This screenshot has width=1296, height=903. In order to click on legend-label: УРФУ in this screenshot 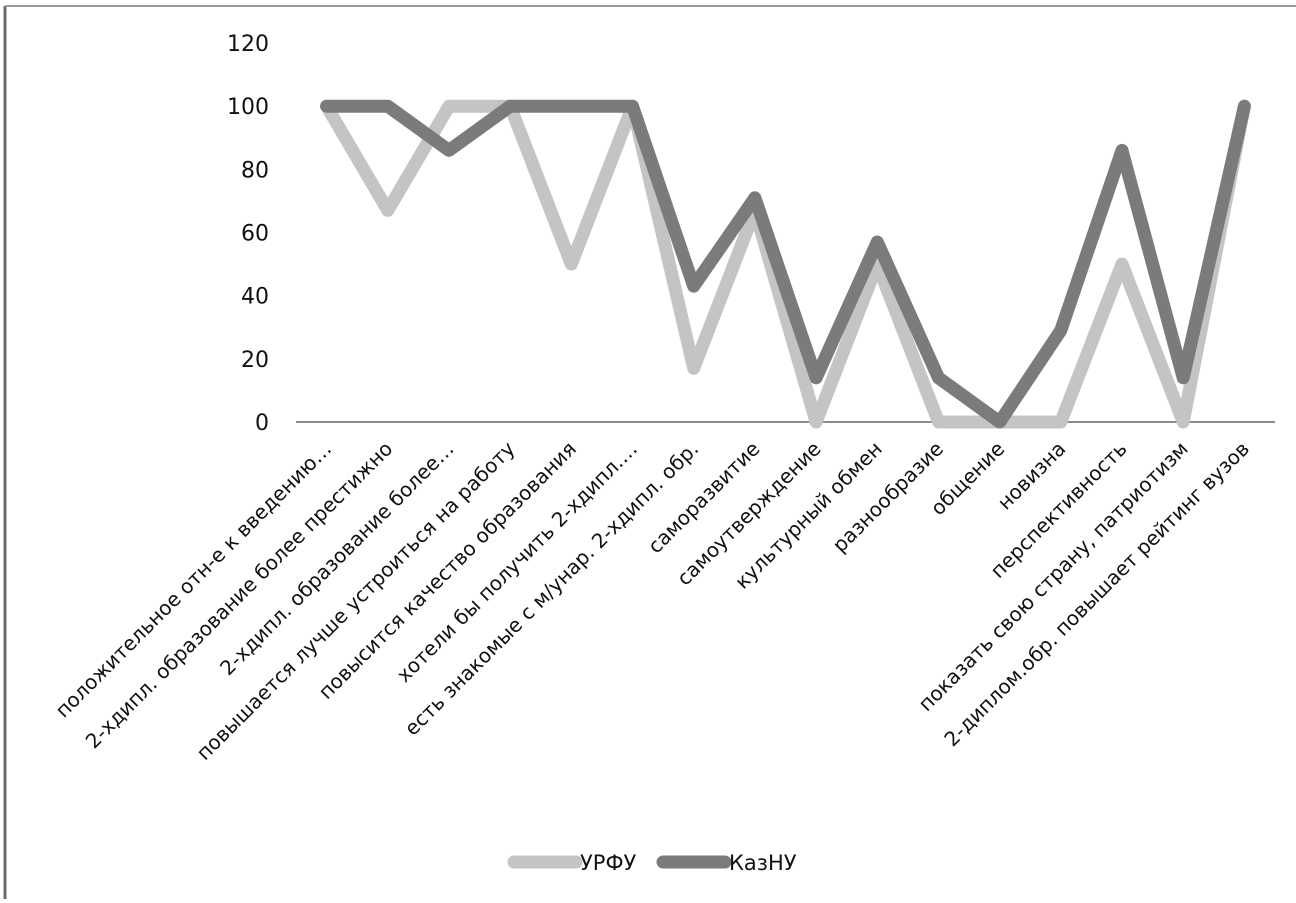, I will do `click(608, 863)`.